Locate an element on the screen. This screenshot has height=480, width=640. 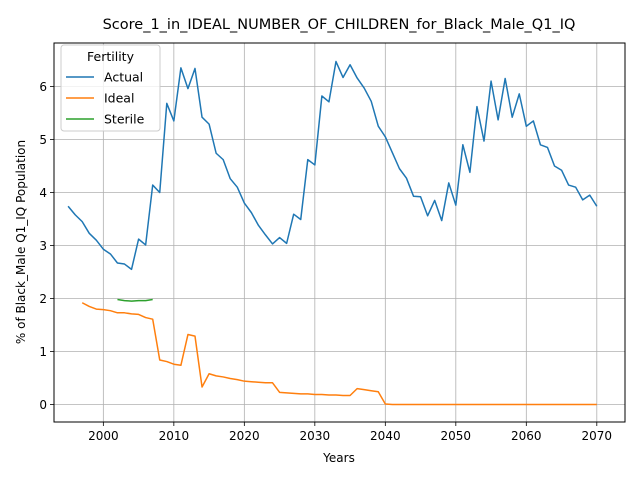
x-tick-label: 2040 is located at coordinates (385, 436).